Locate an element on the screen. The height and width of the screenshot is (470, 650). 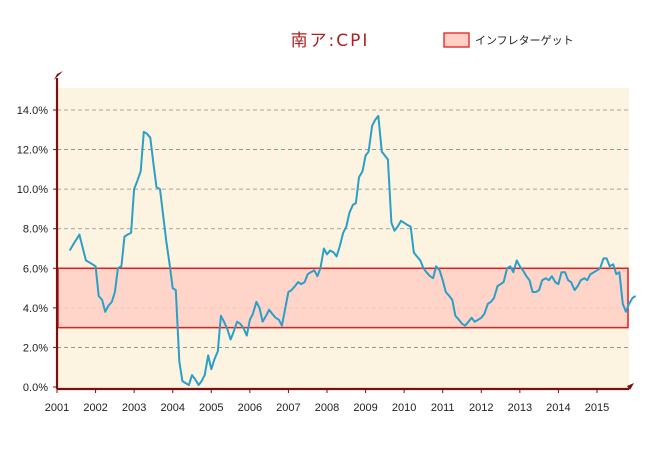
y-tick-label: 4.0% is located at coordinates (35, 309).